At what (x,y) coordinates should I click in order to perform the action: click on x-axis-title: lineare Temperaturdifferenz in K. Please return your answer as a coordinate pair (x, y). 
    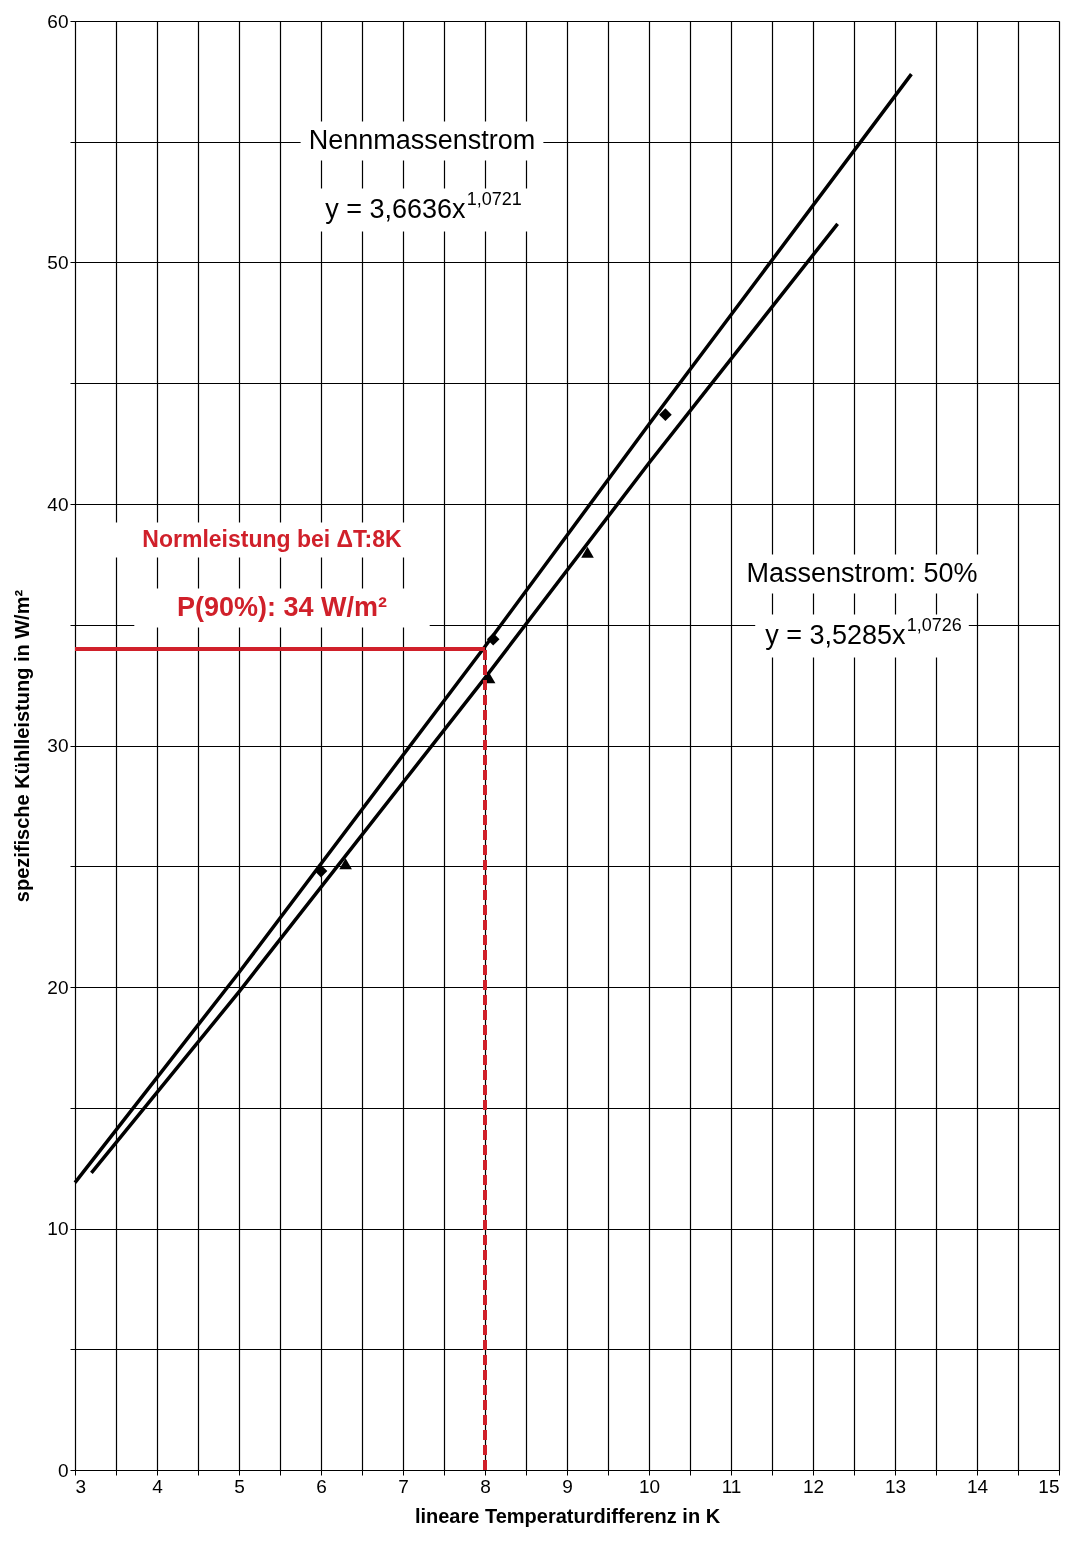
    Looking at the image, I should click on (567, 1515).